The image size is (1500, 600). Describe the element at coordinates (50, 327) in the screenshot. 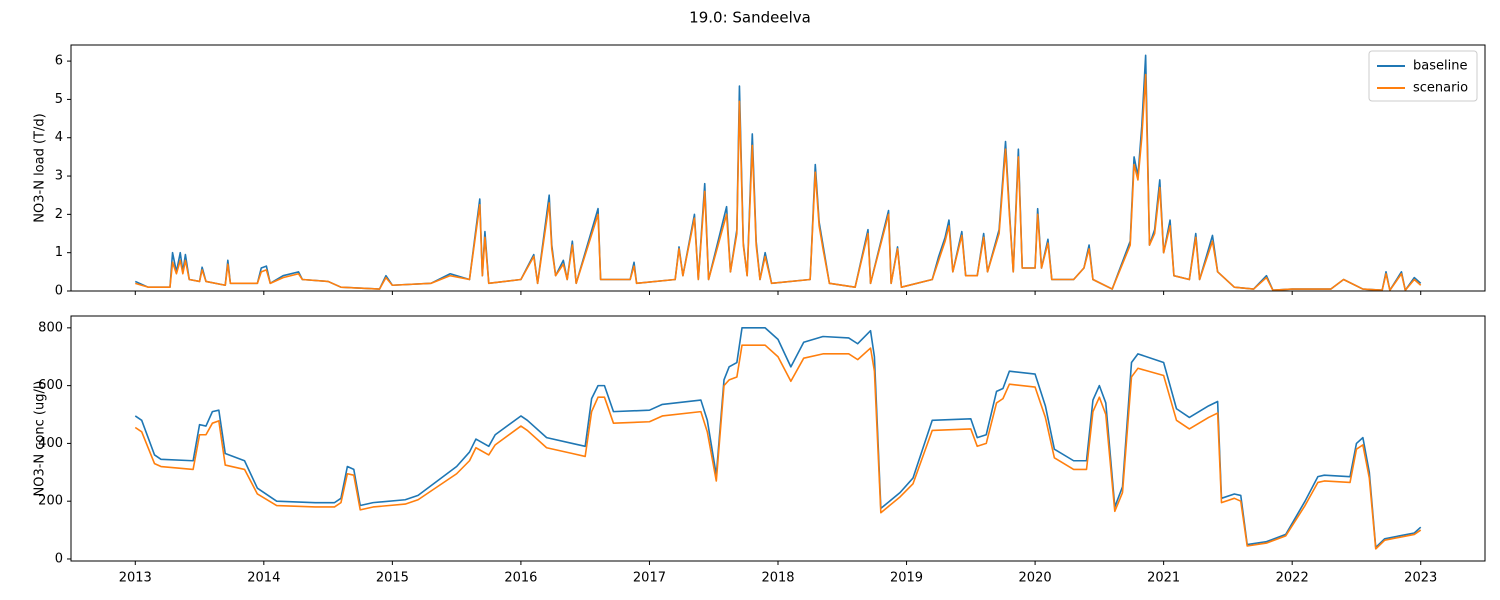

I see `y-tick-label: 800` at that location.